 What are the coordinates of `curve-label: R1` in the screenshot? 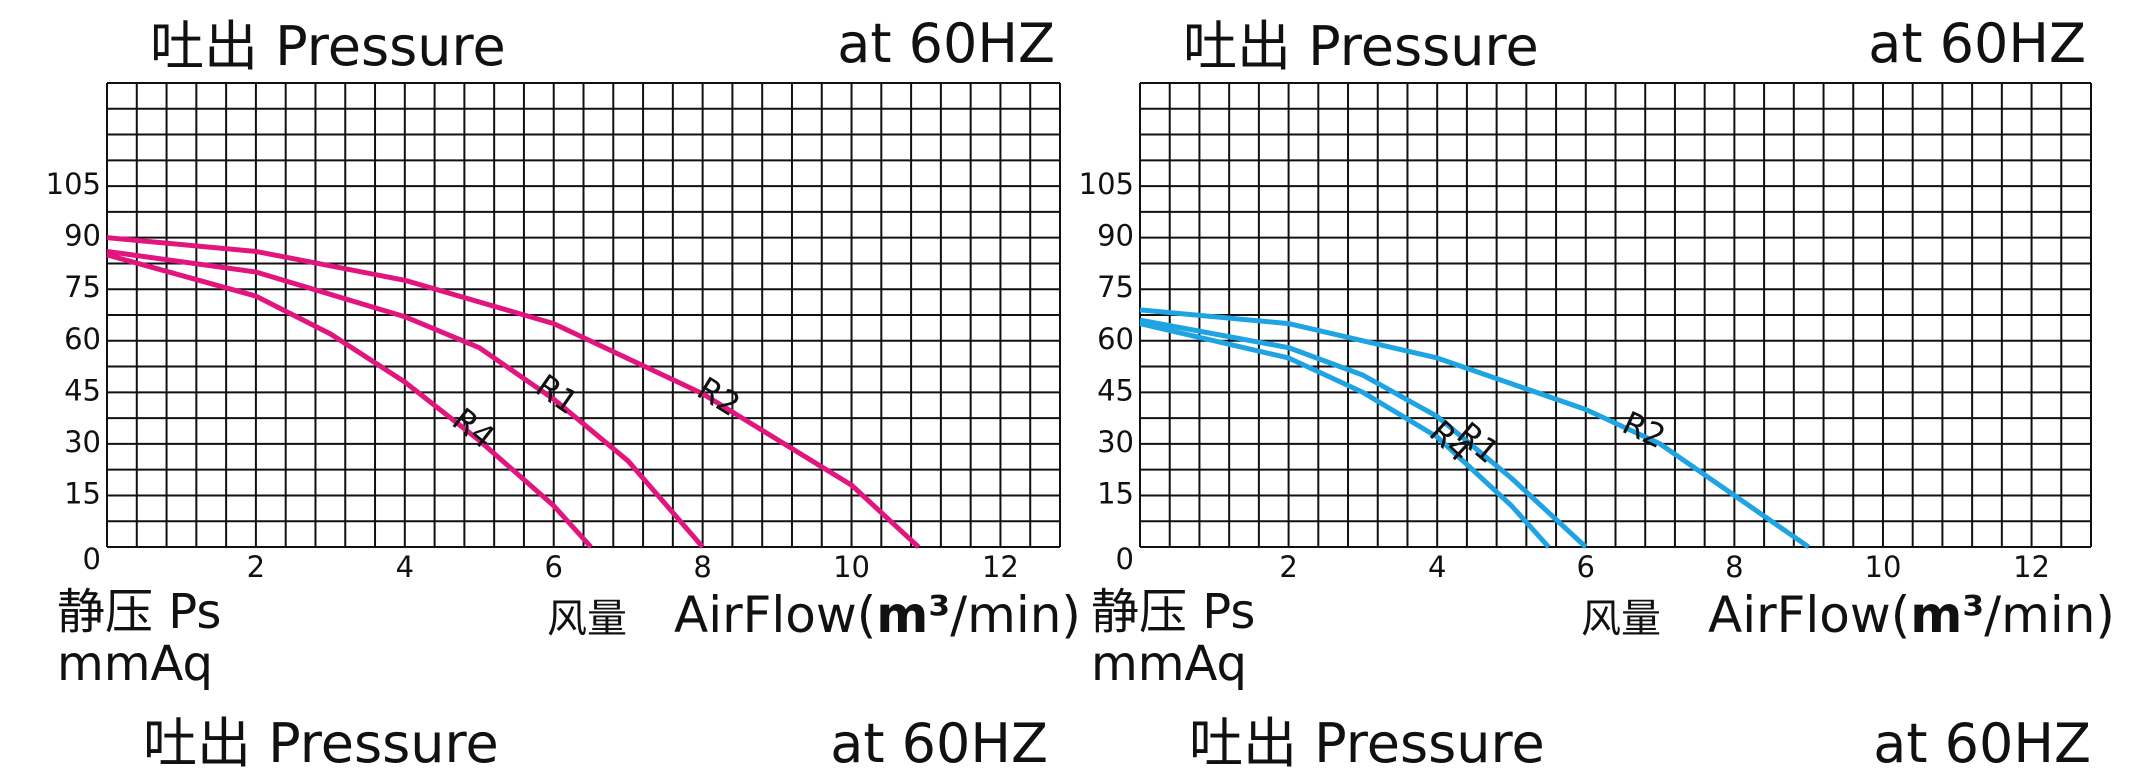 It's located at (557, 394).